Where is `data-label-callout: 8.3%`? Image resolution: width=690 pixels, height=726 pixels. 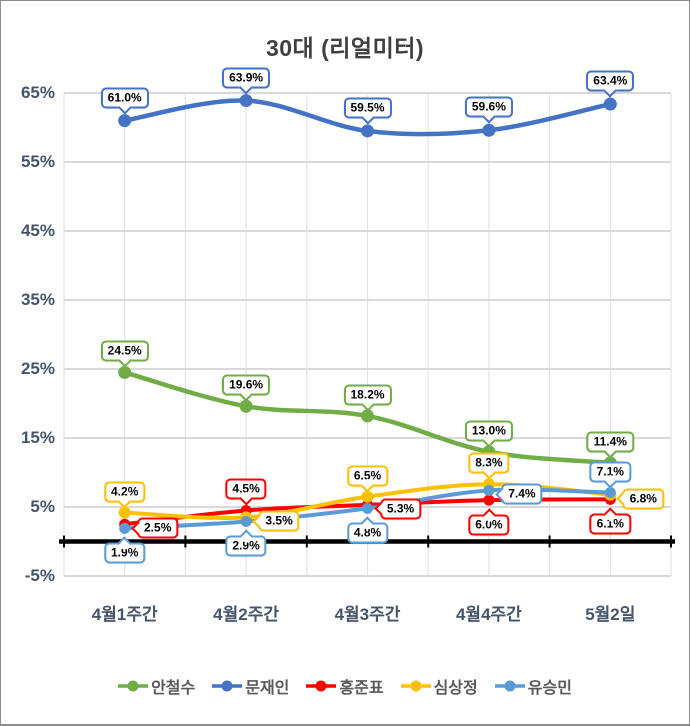
data-label-callout: 8.3% is located at coordinates (489, 466).